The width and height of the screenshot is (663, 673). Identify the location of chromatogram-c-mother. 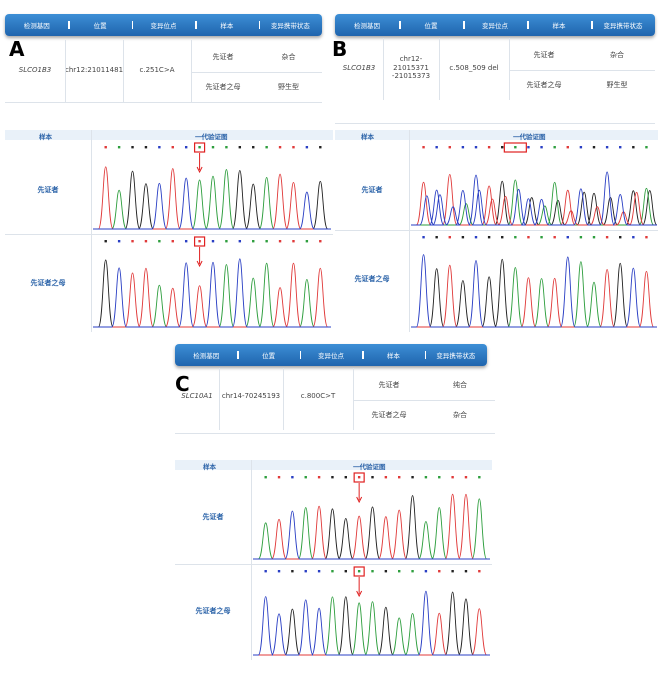
(371, 612).